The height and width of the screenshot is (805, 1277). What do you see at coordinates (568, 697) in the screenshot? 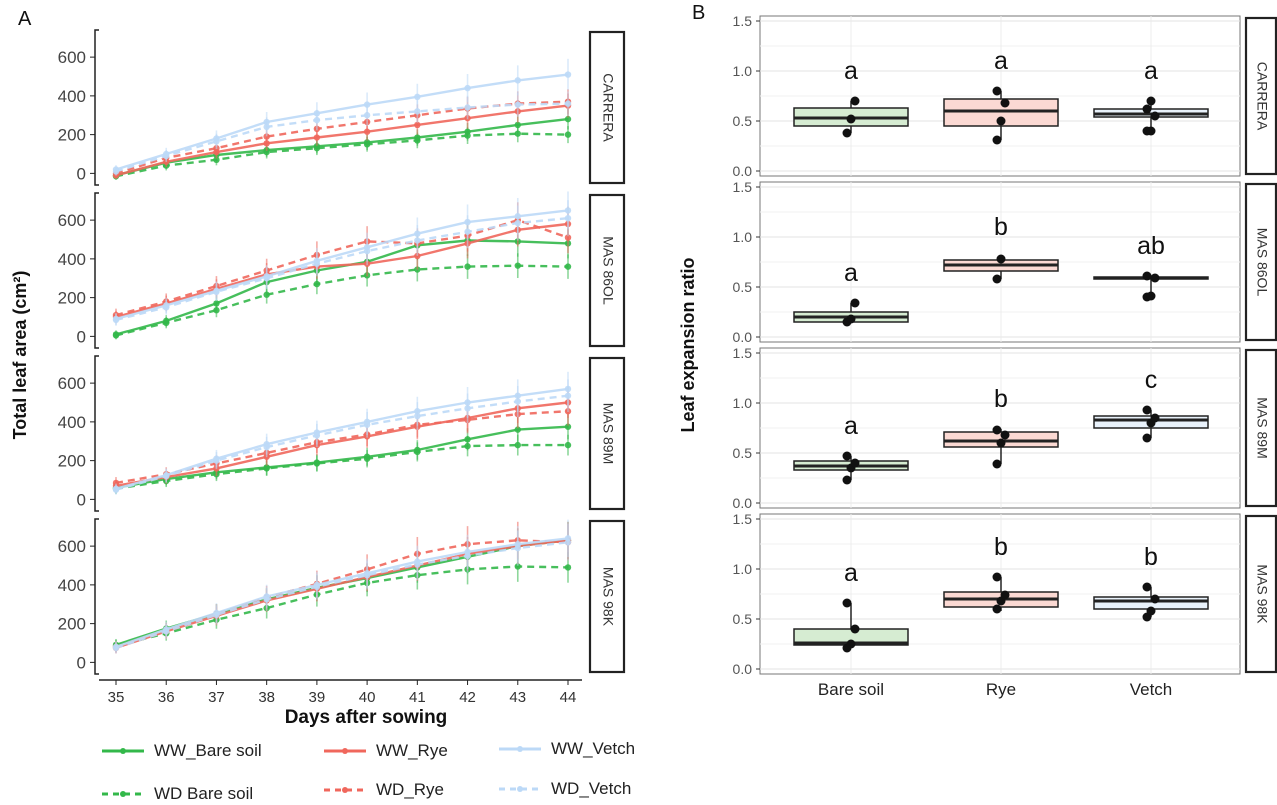
I see `x-tick-label: 44` at bounding box center [568, 697].